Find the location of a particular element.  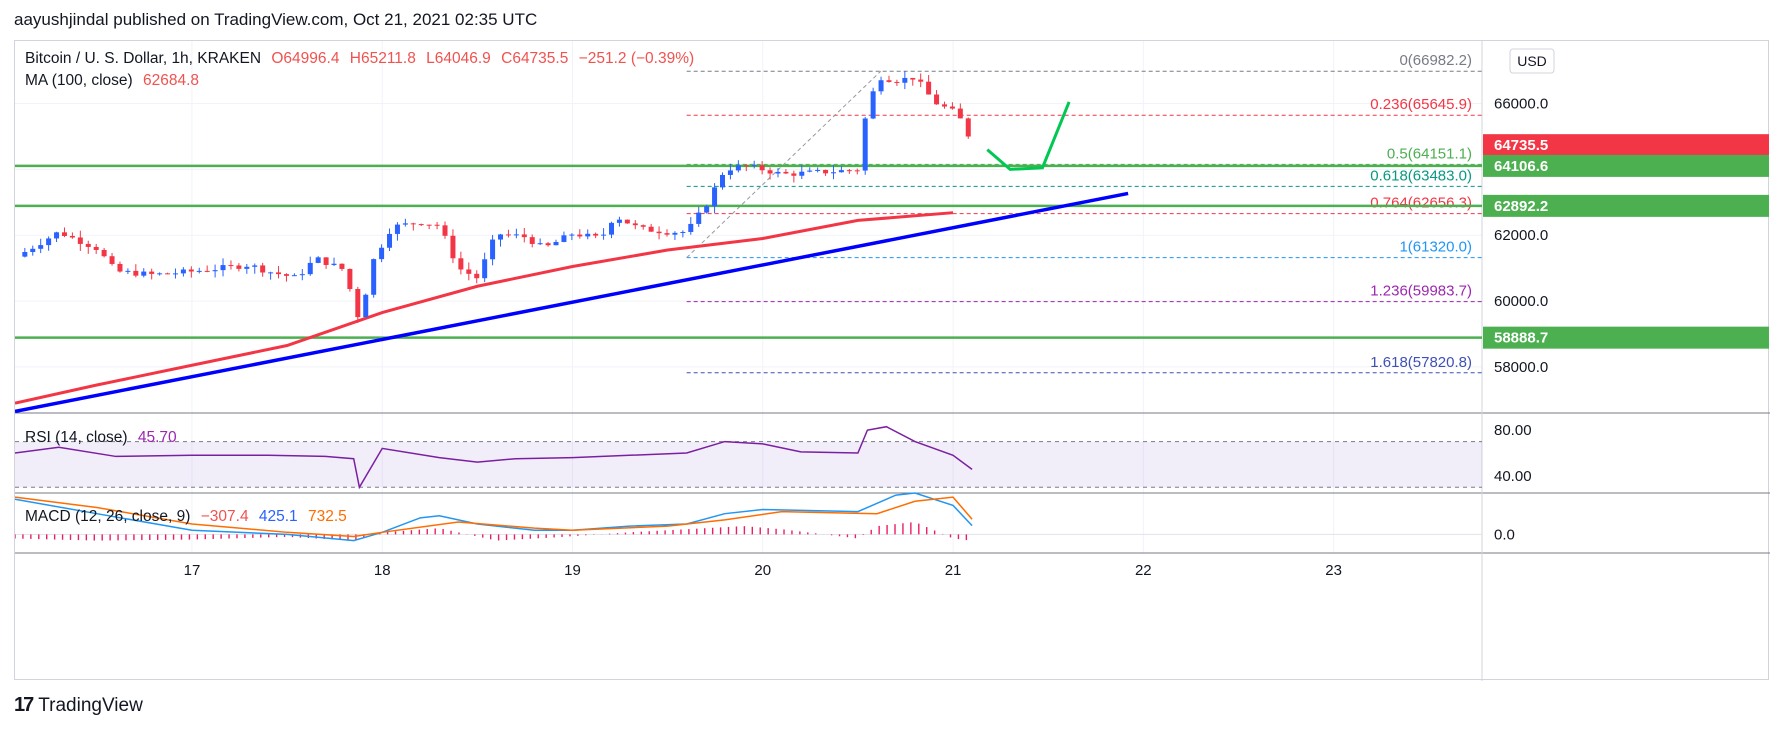

tradingview-logo: 17 TradingView is located at coordinates (78, 705).